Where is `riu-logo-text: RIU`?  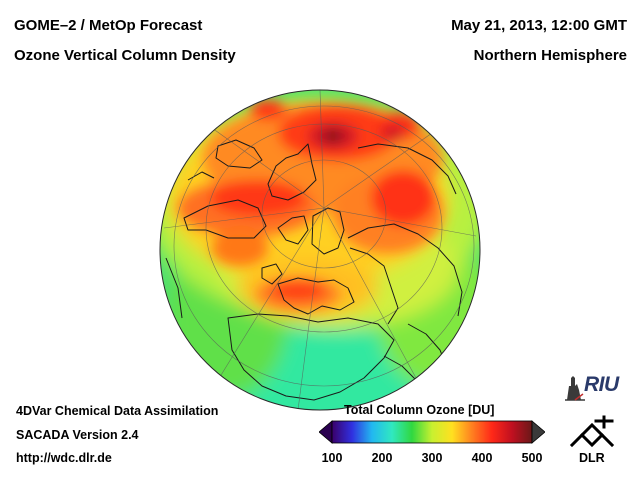 riu-logo-text: RIU is located at coordinates (601, 384).